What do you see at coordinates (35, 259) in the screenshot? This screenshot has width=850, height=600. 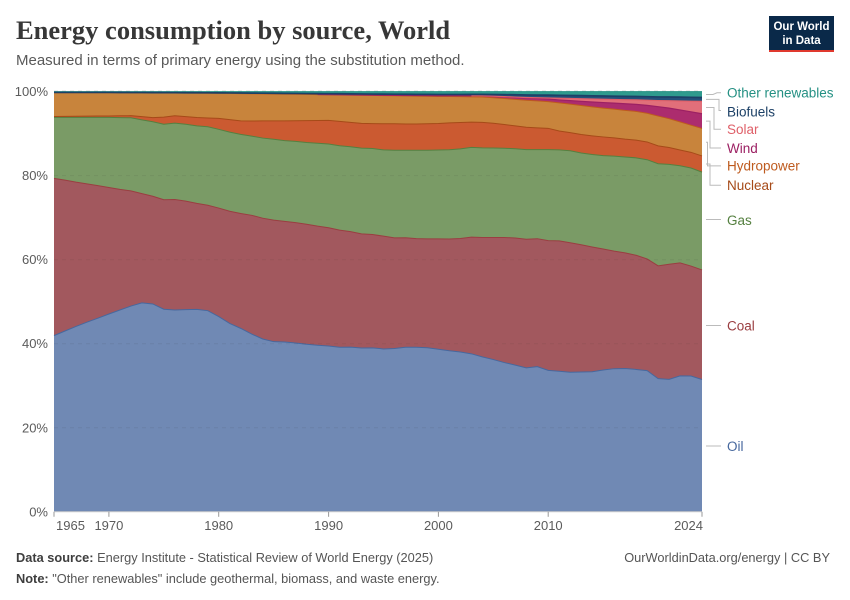 I see `svg-text: 60%` at bounding box center [35, 259].